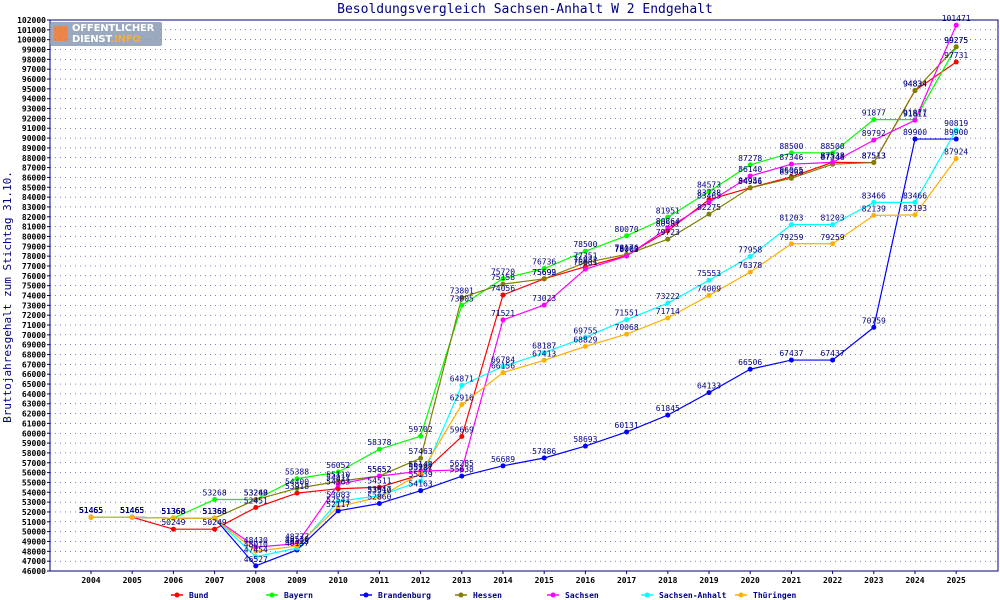  What do you see at coordinates (34, 325) in the screenshot?
I see `y-tick-label: 71000` at bounding box center [34, 325].